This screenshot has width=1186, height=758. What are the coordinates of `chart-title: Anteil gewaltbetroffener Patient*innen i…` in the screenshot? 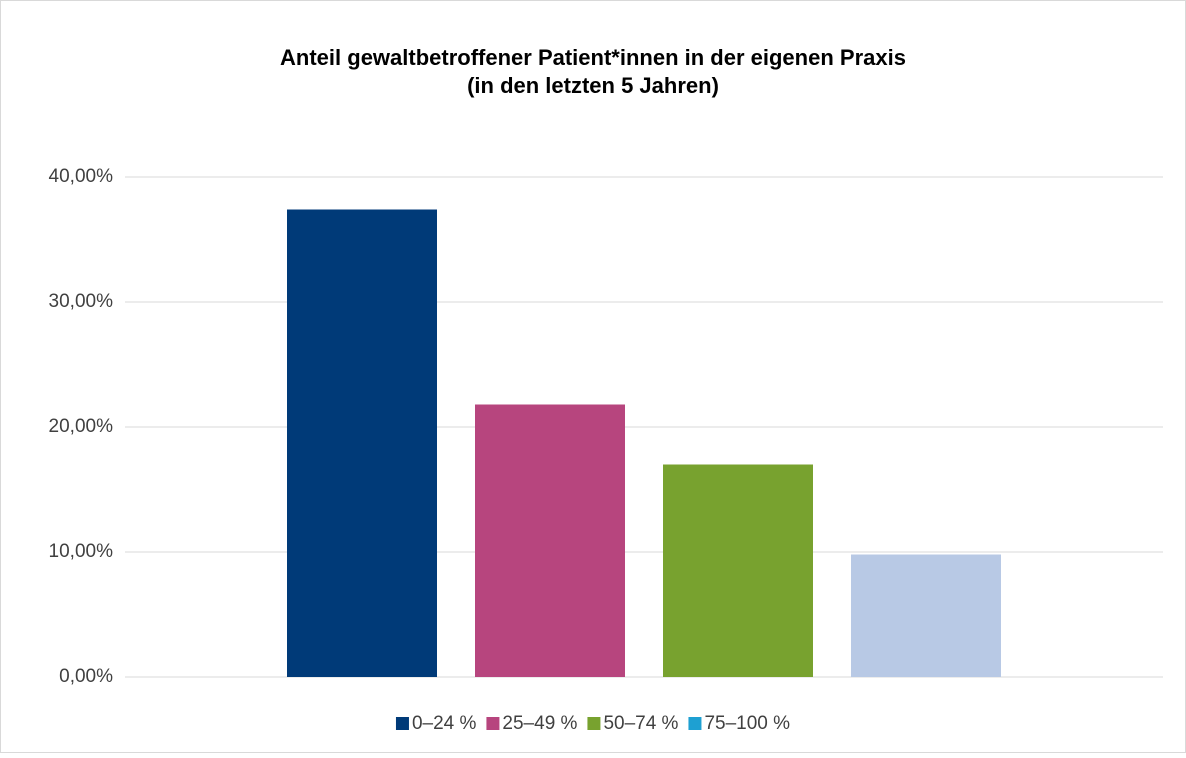 It's located at (593, 57).